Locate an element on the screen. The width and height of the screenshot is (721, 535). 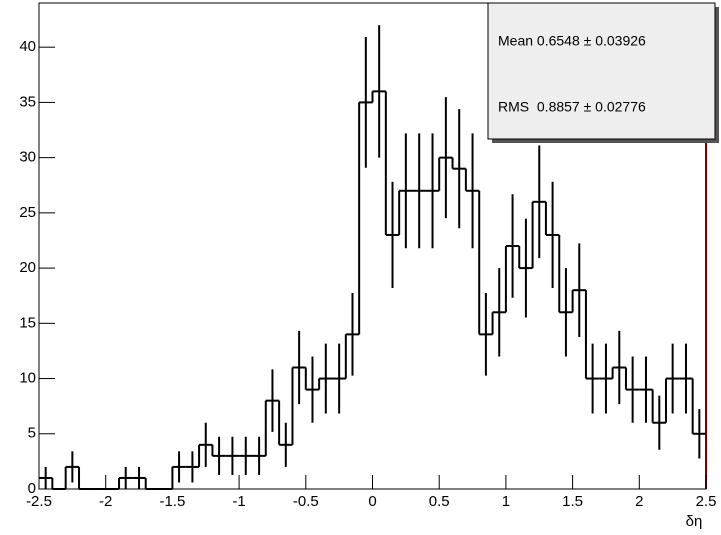
y-tick-label: 25 is located at coordinates (27, 212).